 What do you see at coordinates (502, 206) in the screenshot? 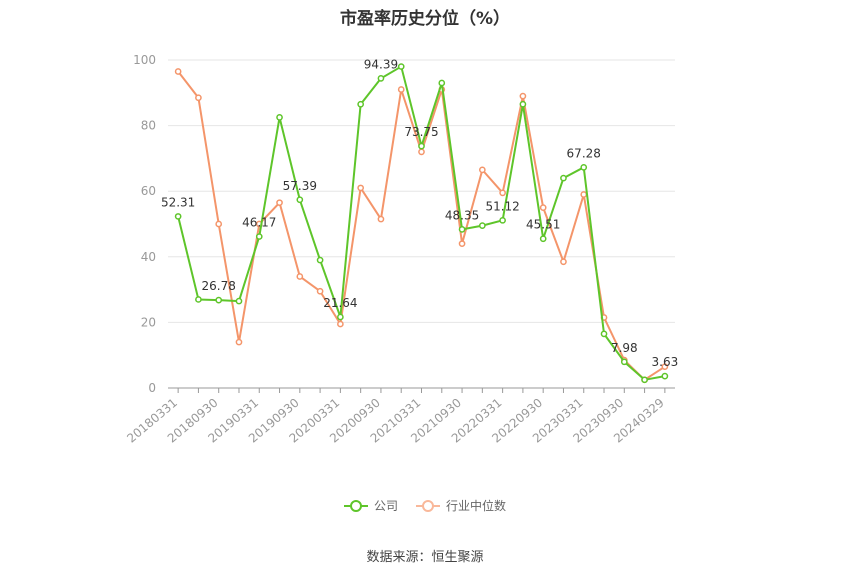
I see `data-label: 51.12` at bounding box center [502, 206].